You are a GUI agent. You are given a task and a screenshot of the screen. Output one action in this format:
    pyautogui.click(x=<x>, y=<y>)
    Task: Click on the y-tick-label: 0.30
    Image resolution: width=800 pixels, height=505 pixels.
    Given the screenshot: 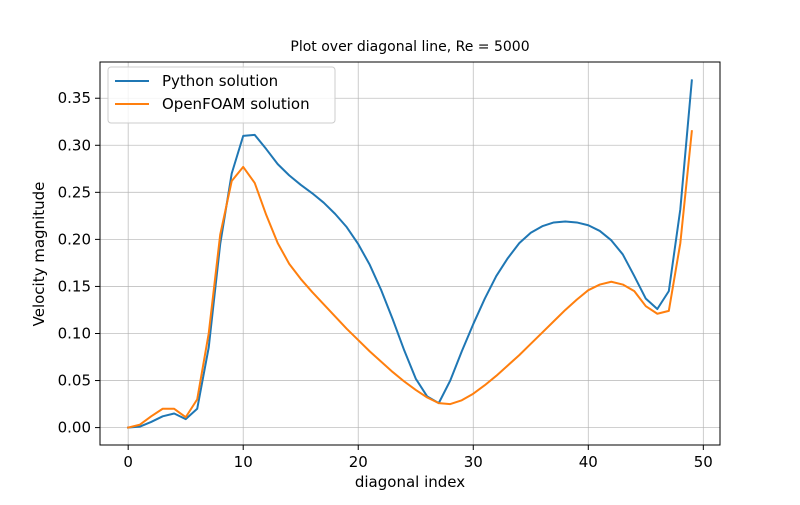 What is the action you would take?
    pyautogui.click(x=74, y=145)
    